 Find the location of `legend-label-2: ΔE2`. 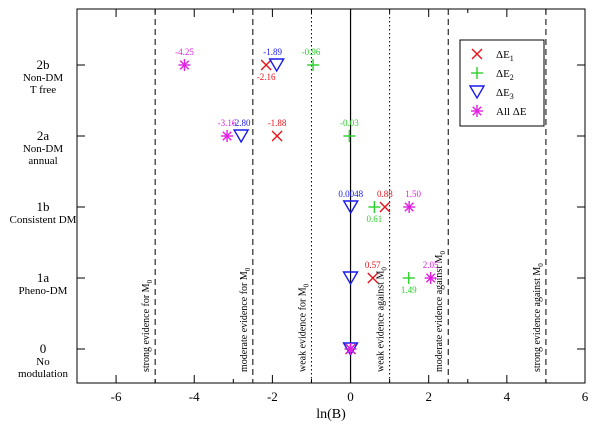

legend-label-2: ΔE2 is located at coordinates (505, 75).